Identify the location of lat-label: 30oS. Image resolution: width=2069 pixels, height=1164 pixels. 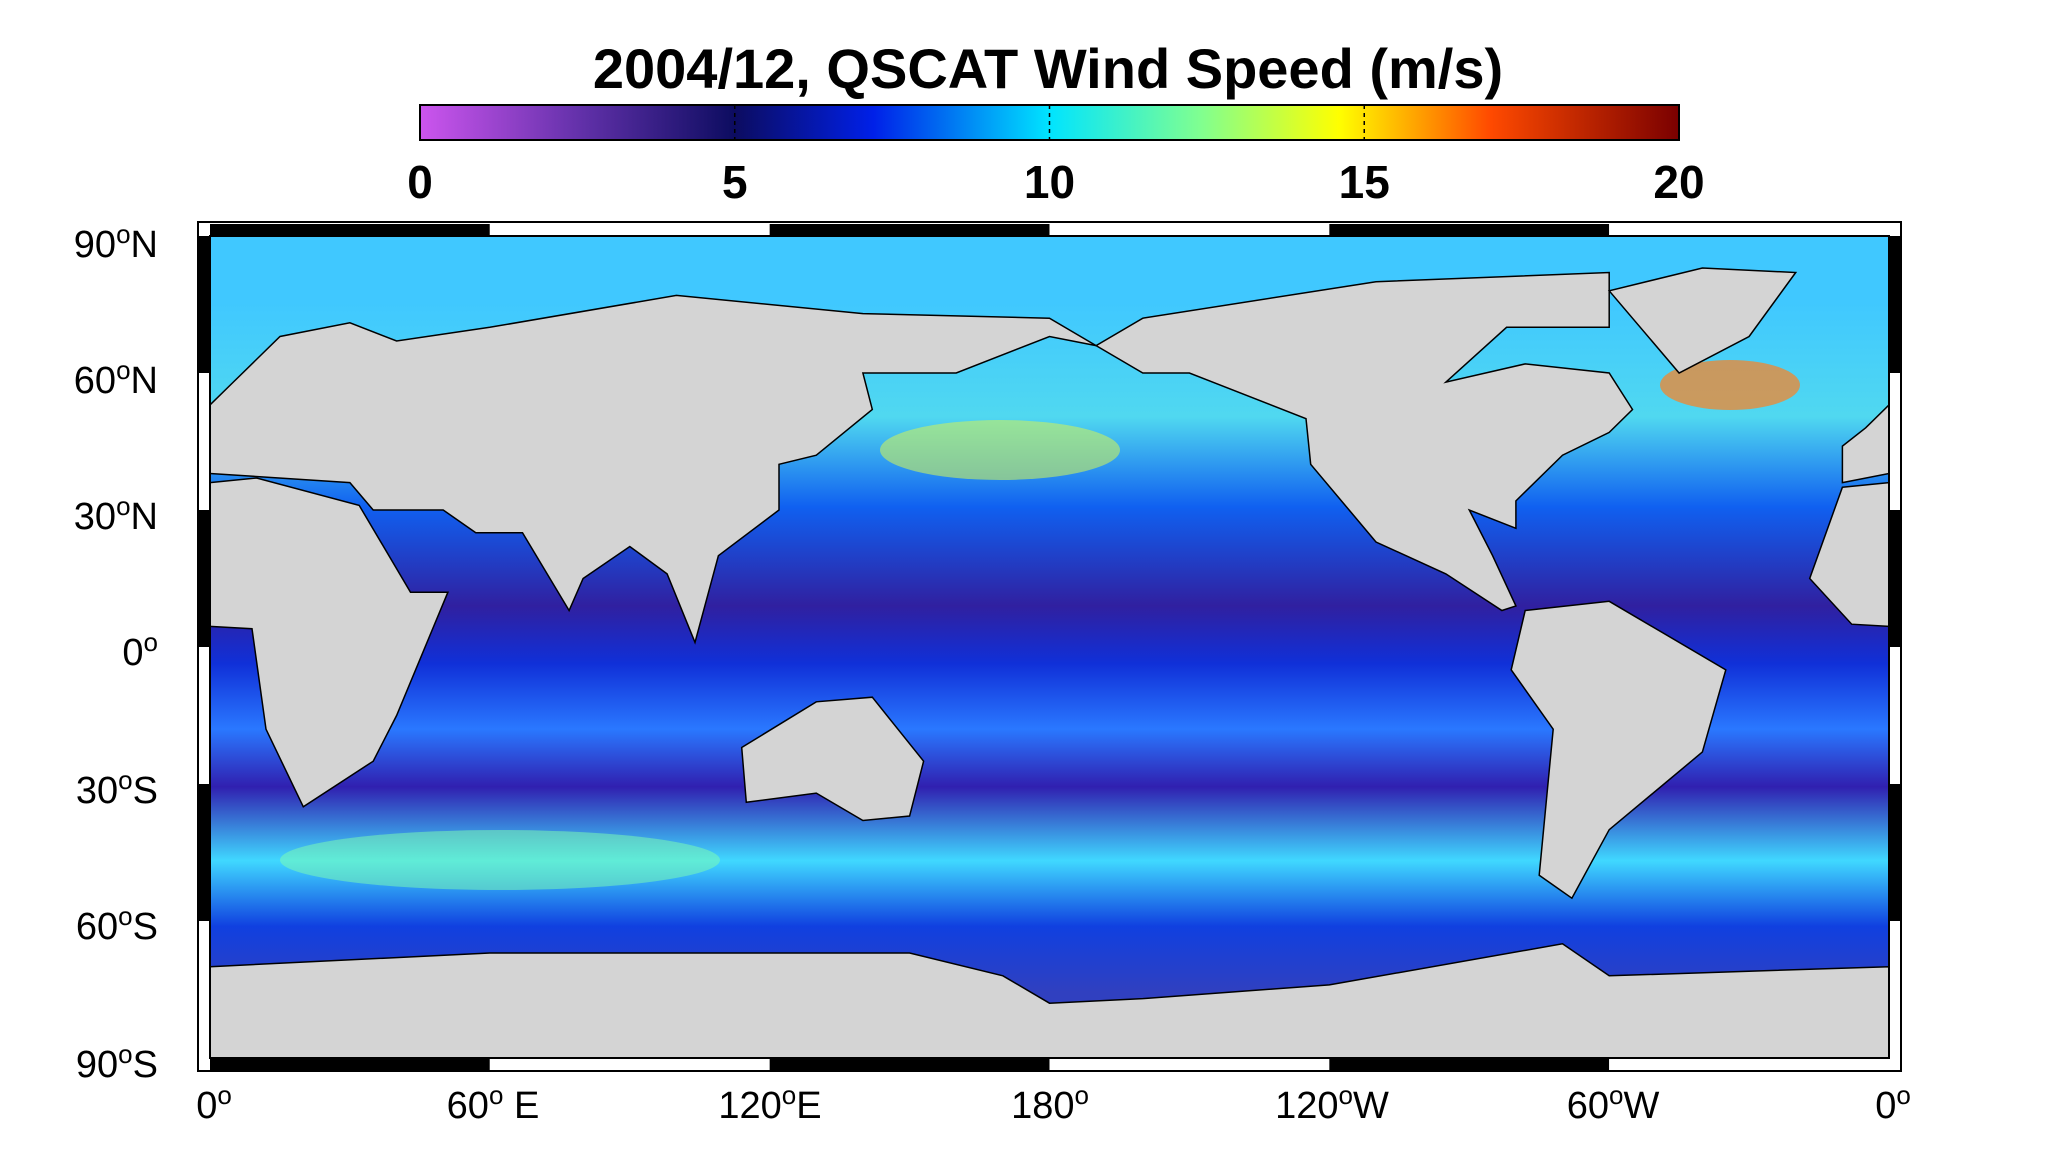
(117, 788).